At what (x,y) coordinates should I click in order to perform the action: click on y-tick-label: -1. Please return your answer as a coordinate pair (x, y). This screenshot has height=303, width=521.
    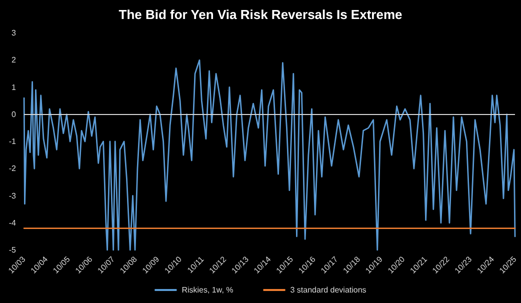
    Looking at the image, I should click on (12, 141).